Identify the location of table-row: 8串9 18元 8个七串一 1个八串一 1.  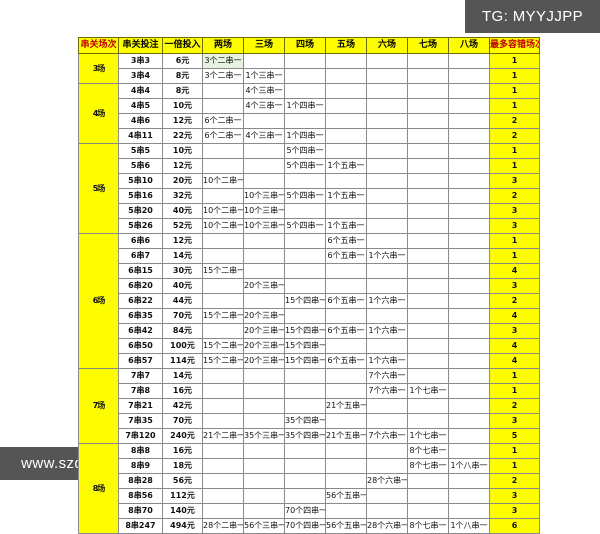
(309, 466).